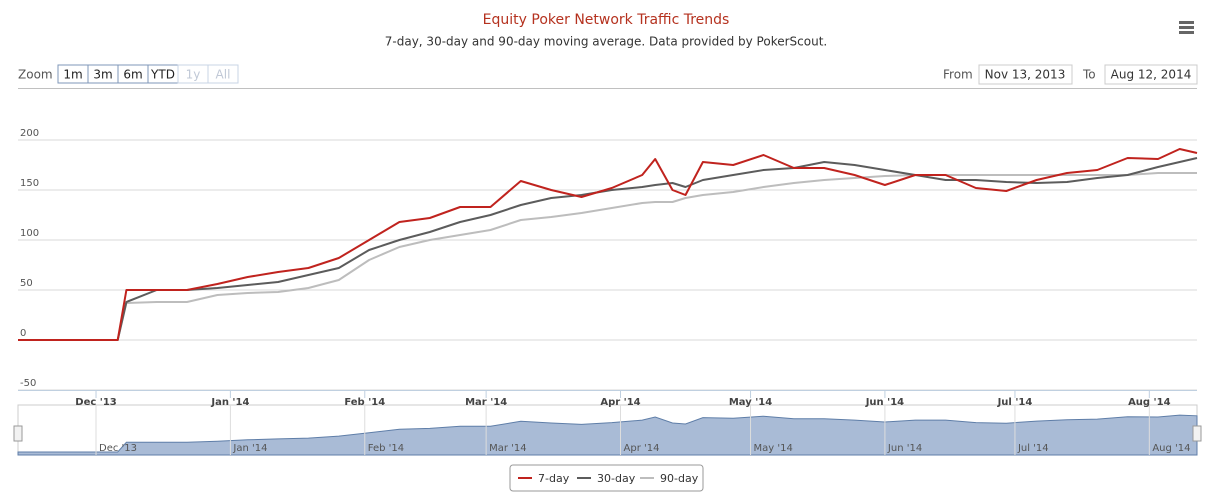  I want to click on legend-box, so click(606, 478).